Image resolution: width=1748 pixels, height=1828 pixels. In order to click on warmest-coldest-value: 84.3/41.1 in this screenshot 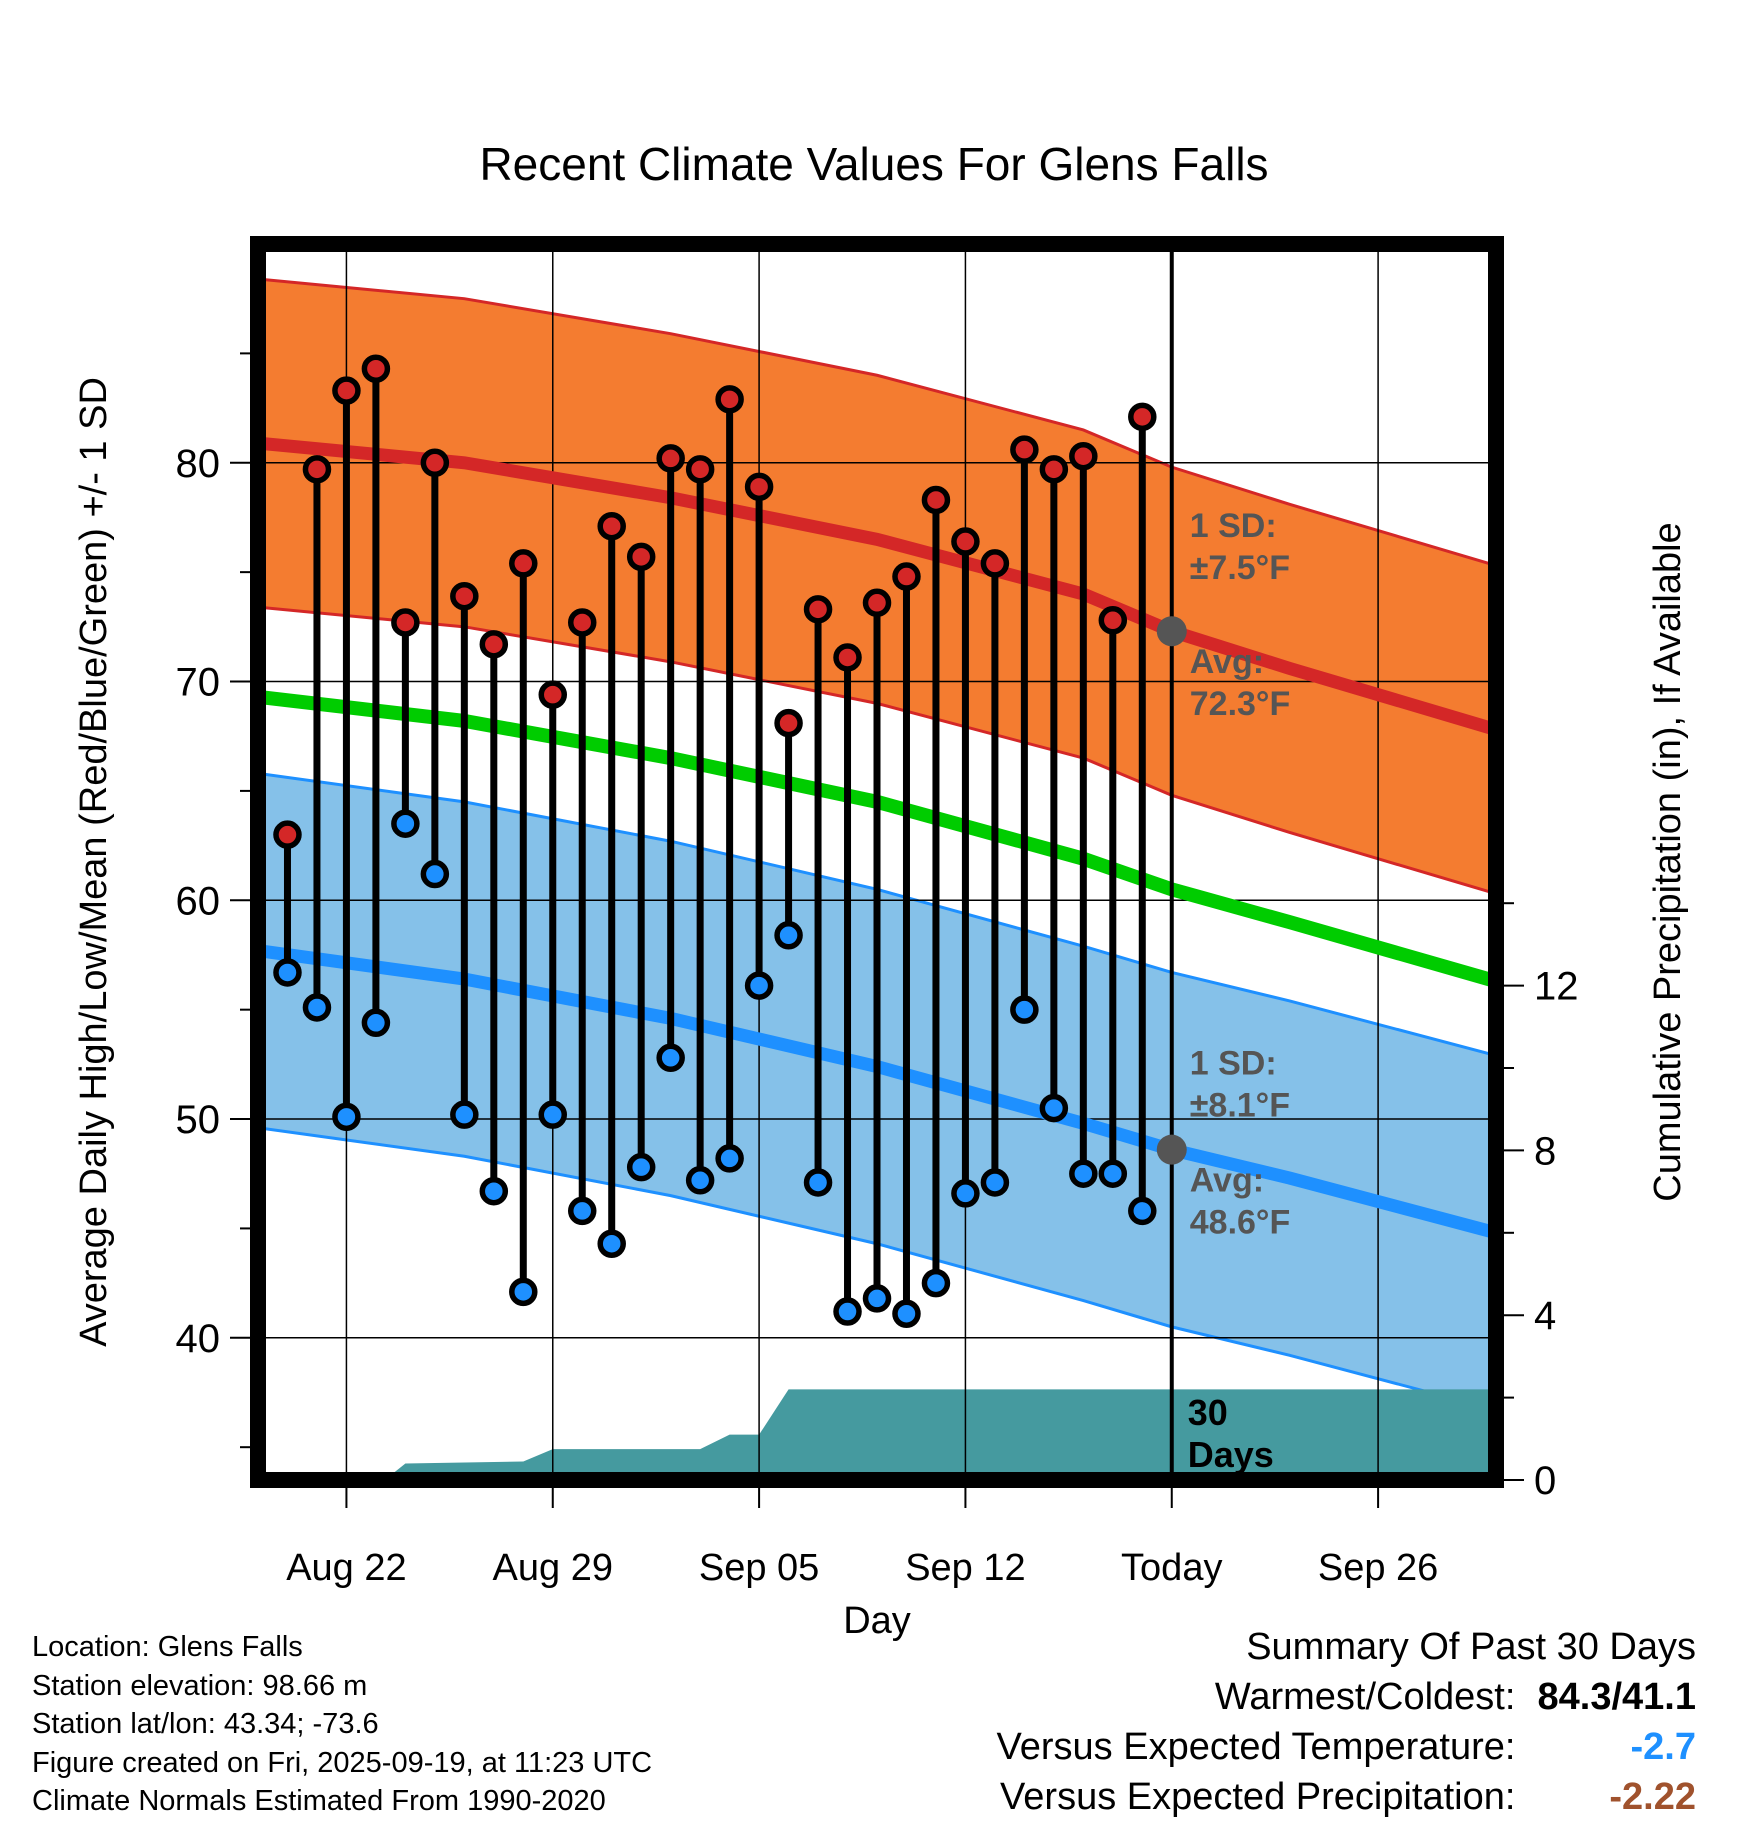, I will do `click(1611, 1697)`.